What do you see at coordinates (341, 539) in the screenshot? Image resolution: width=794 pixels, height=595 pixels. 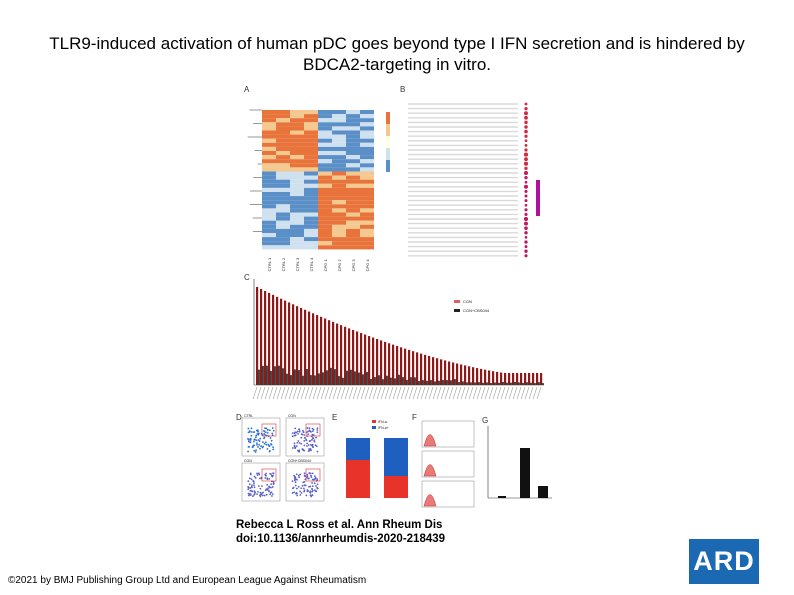 I see `citation-doi: doi:10.1136/annrheumdis-2020-218439` at bounding box center [341, 539].